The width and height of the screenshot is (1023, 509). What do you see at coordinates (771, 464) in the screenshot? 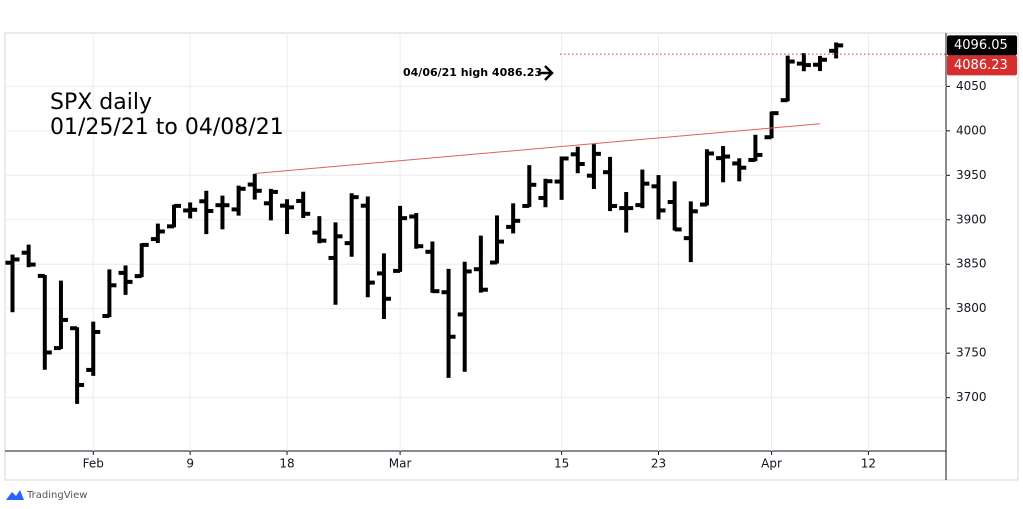
I see `x-tick-label: Apr` at bounding box center [771, 464].